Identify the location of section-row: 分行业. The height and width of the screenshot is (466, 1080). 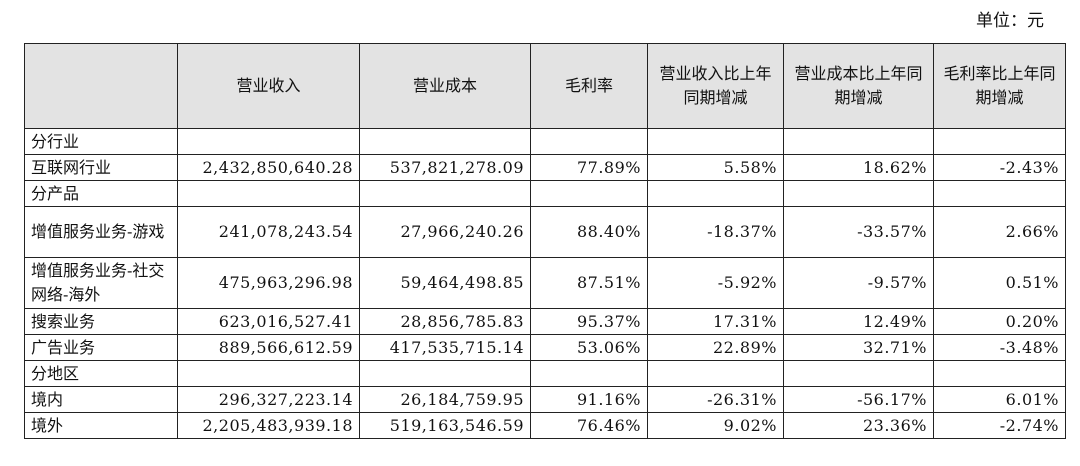
(545, 141).